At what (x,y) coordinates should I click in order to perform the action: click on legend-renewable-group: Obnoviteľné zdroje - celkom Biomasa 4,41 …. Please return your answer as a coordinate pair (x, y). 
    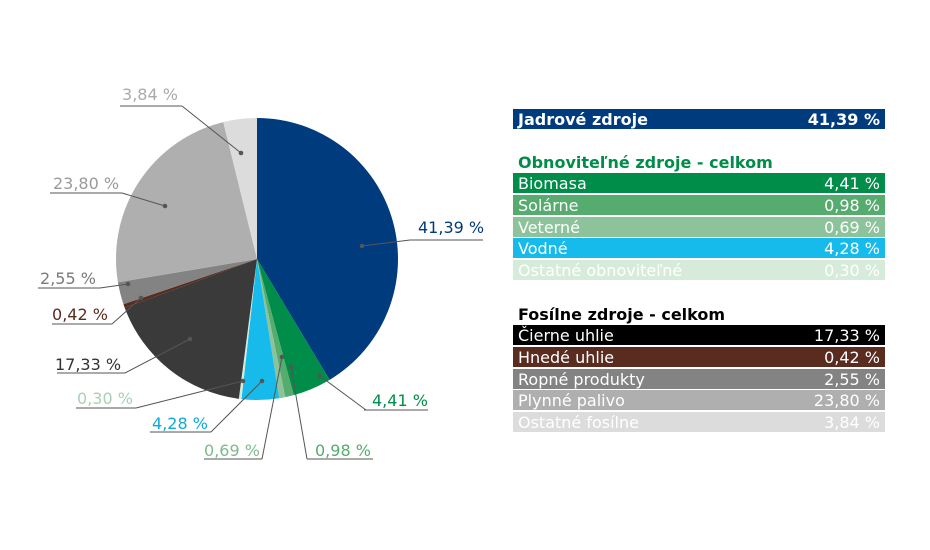
    Looking at the image, I should click on (699, 217).